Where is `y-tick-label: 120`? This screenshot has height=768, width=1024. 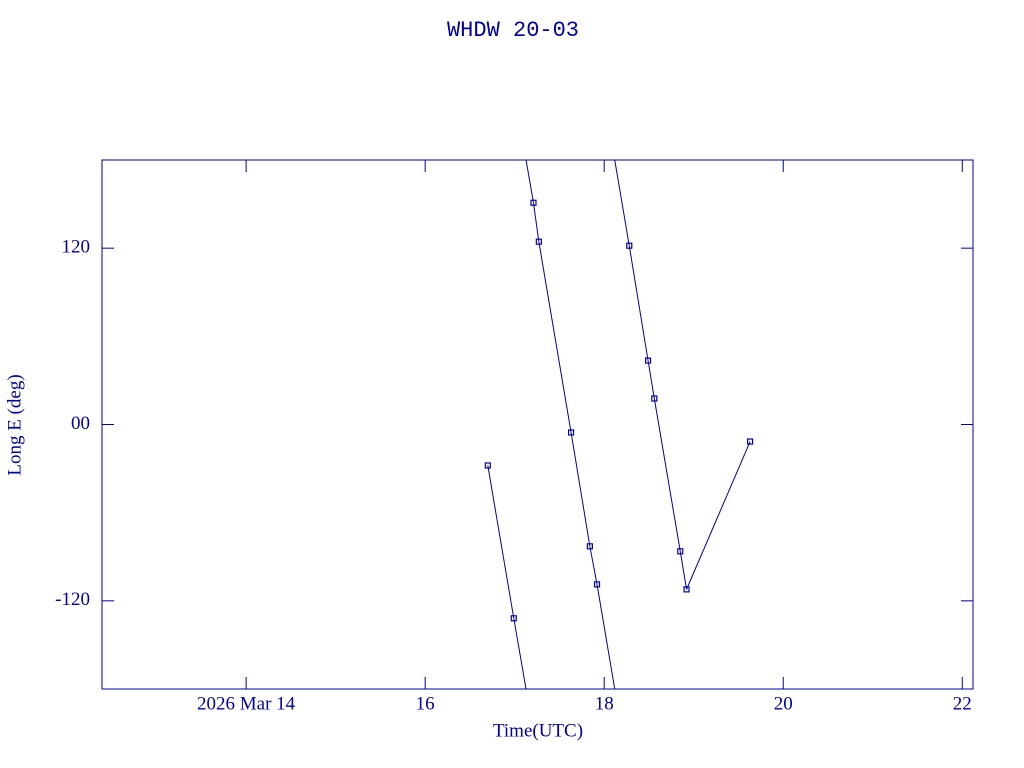
y-tick-label: 120 is located at coordinates (76, 247).